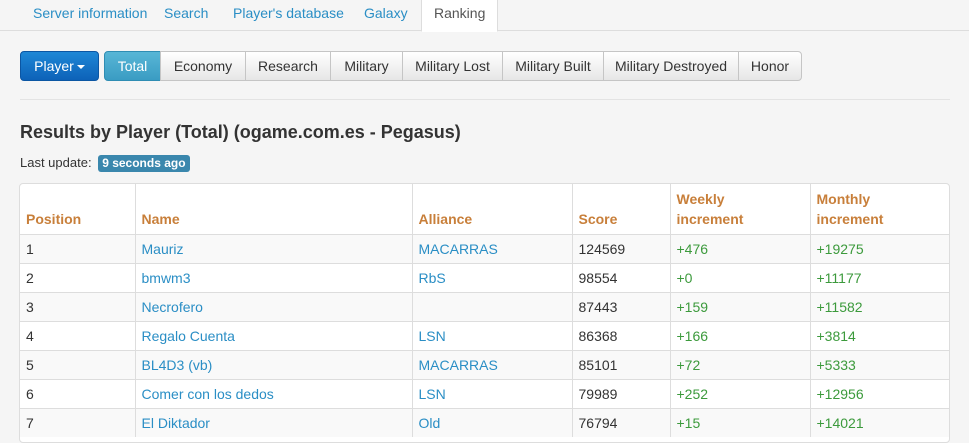  Describe the element at coordinates (77, 335) in the screenshot. I see `cell-position: 4` at that location.